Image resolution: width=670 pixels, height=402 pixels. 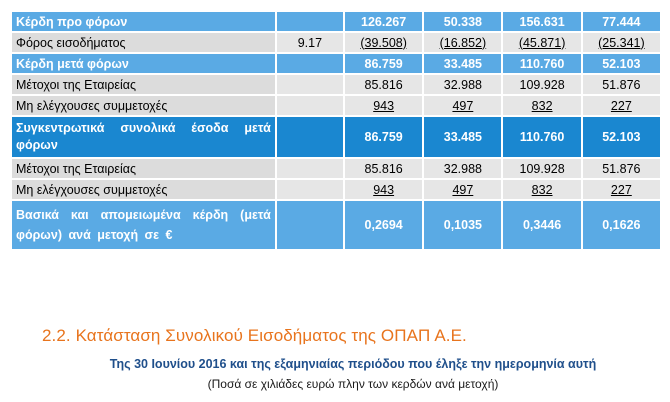 What do you see at coordinates (622, 226) in the screenshot?
I see `row-value: 0,1626` at bounding box center [622, 226].